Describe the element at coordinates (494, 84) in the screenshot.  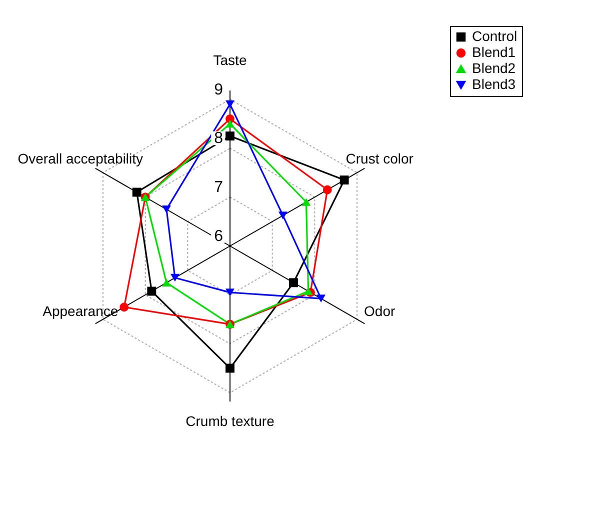
I see `legend-label: Blend3` at that location.